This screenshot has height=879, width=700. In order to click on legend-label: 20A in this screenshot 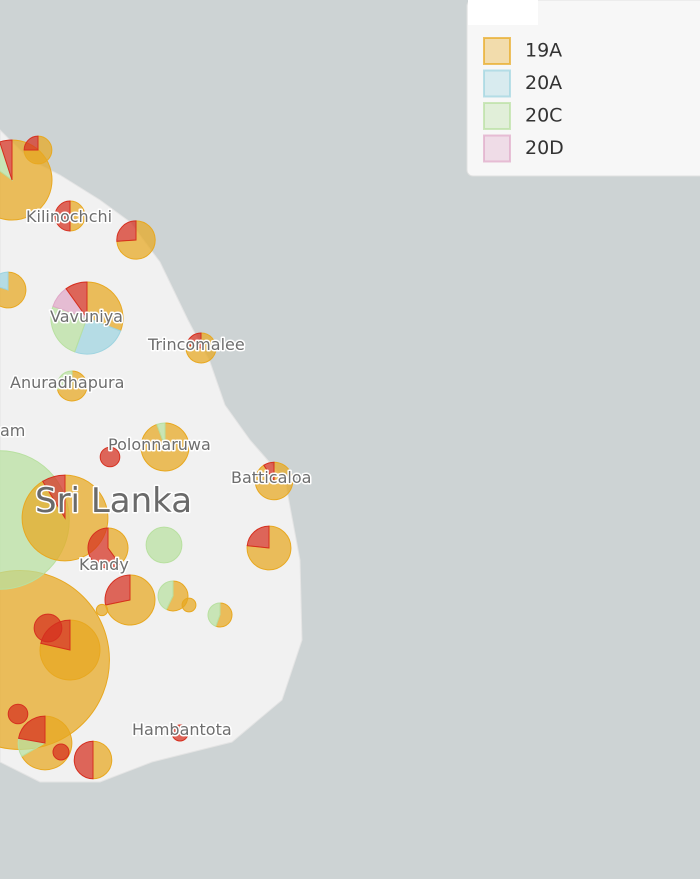, I will do `click(543, 83)`.